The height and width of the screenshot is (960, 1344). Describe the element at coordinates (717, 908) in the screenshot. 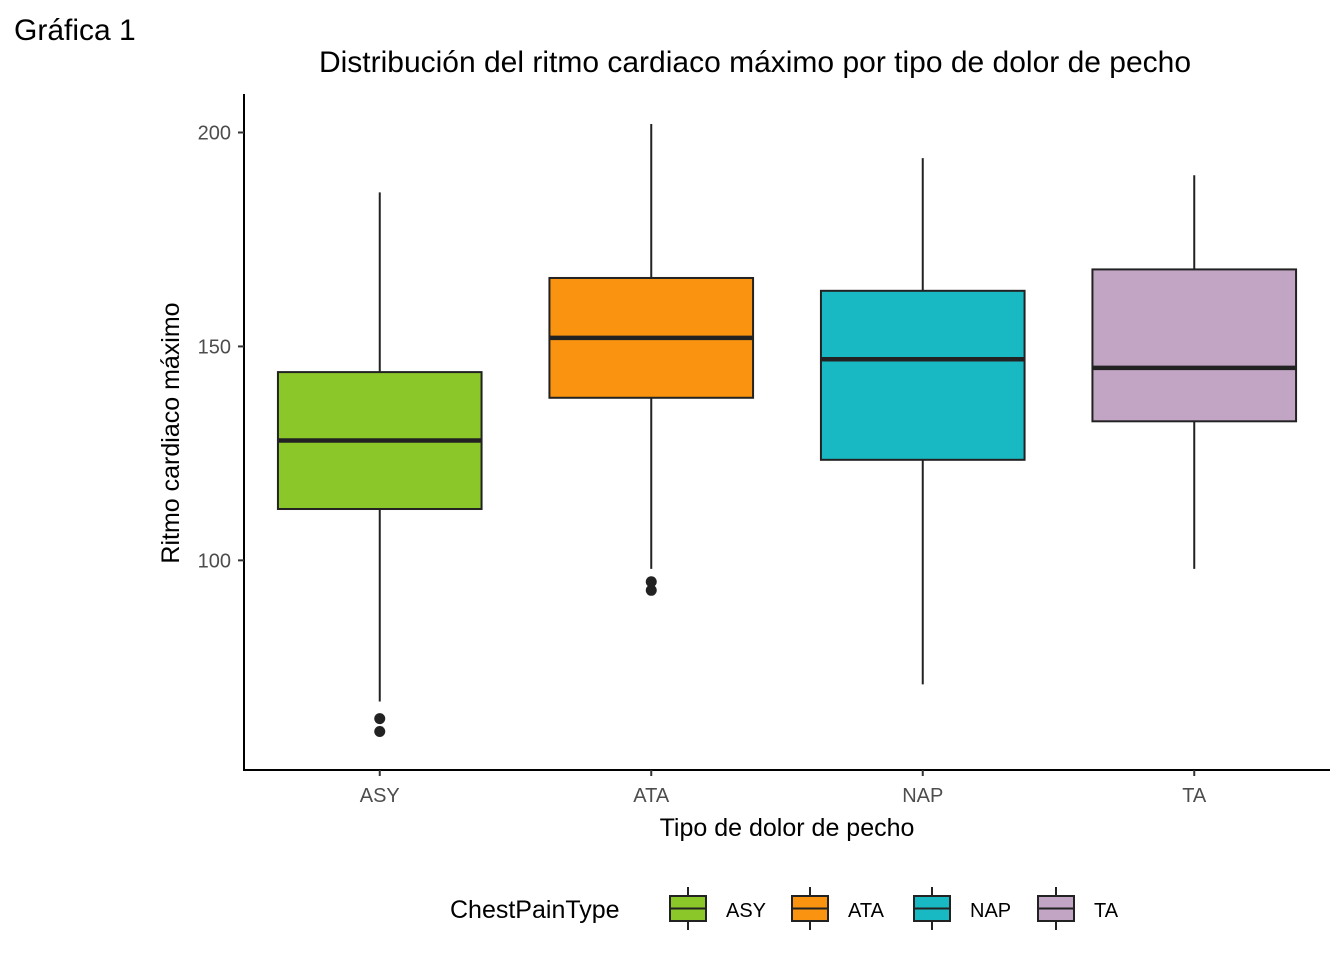

I see `legend-item-asy: ASY` at that location.